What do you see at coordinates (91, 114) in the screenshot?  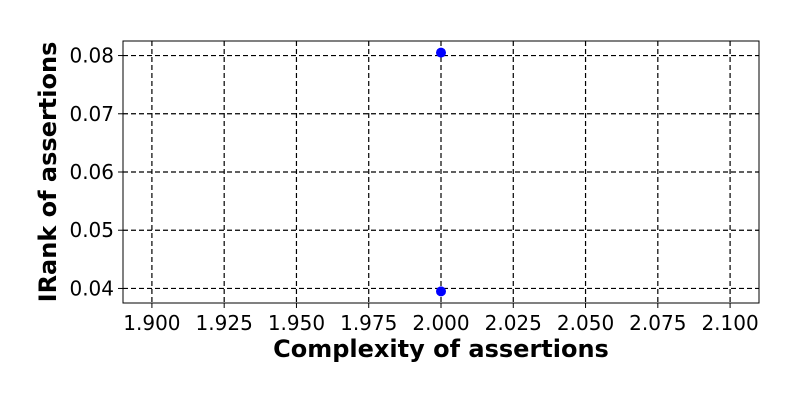 I see `y-tick-label: 0.07` at bounding box center [91, 114].